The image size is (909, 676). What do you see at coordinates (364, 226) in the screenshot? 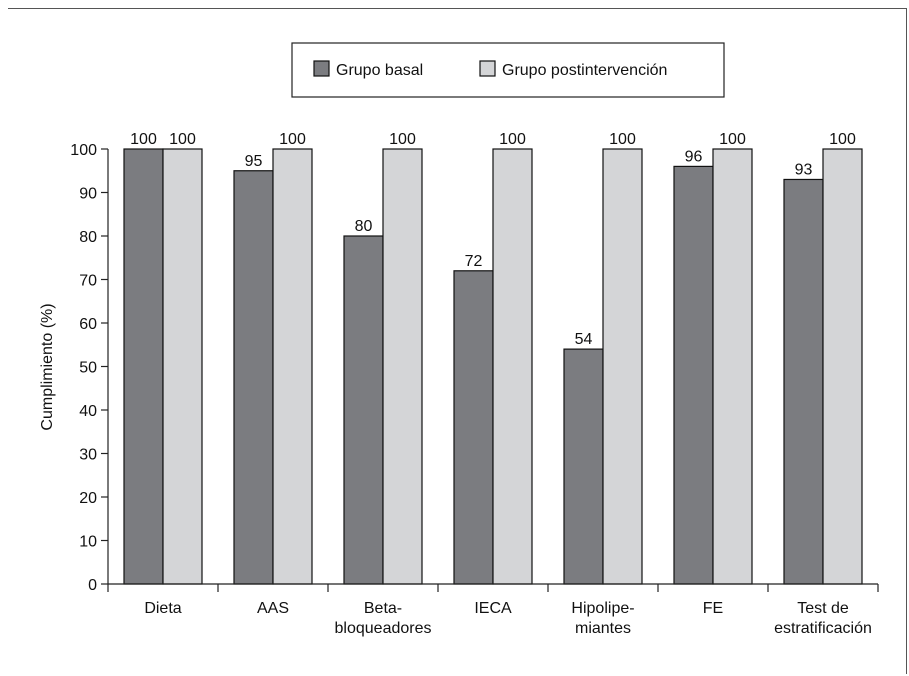
I see `bar-value-label: 80` at bounding box center [364, 226].